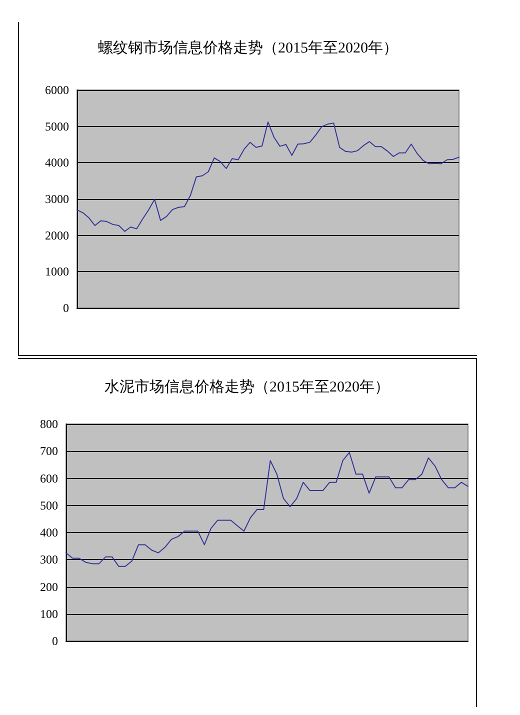 The width and height of the screenshot is (520, 715). Describe the element at coordinates (57, 199) in the screenshot. I see `y-tick-label: 3000` at that location.